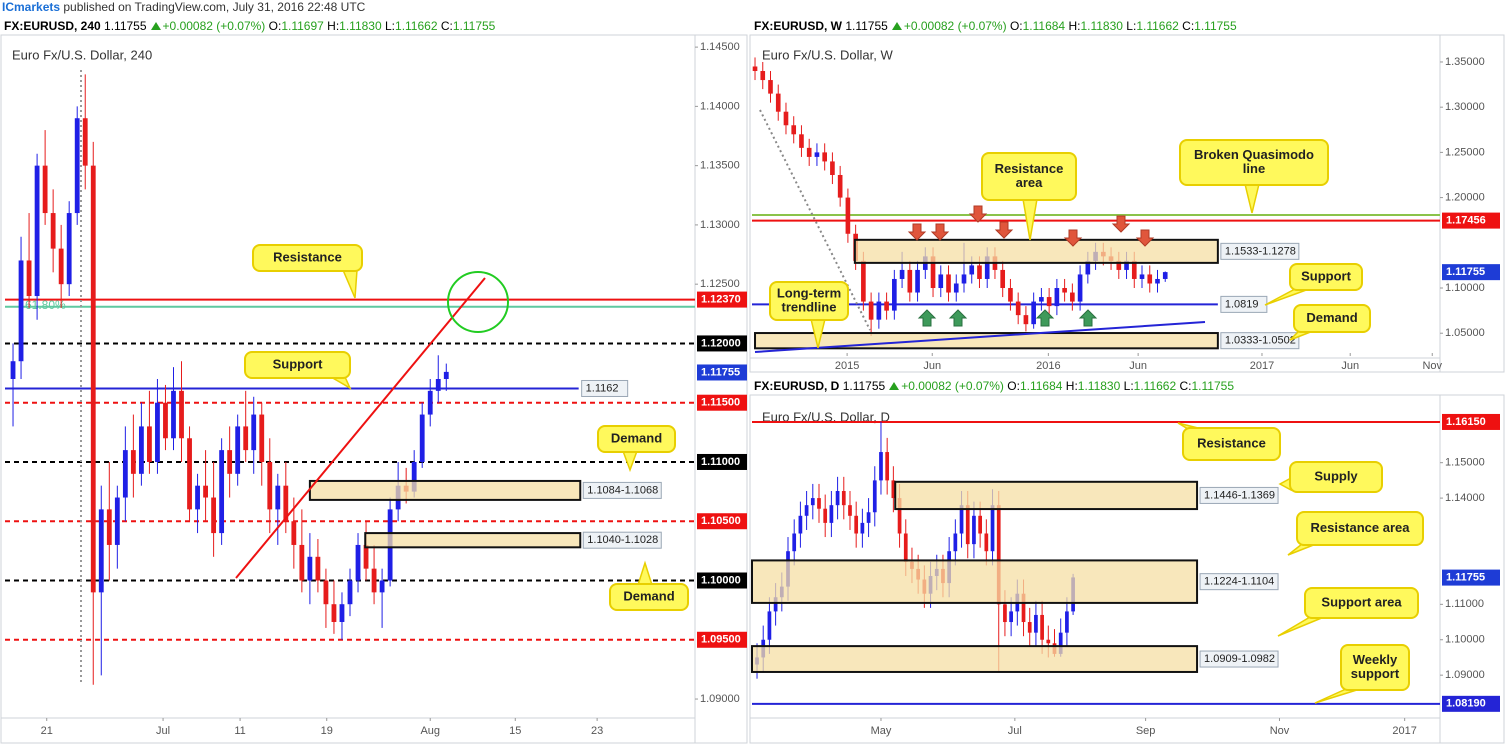  What do you see at coordinates (1465, 333) in the screenshot?
I see `y-tick-label: 1.05000` at bounding box center [1465, 333].